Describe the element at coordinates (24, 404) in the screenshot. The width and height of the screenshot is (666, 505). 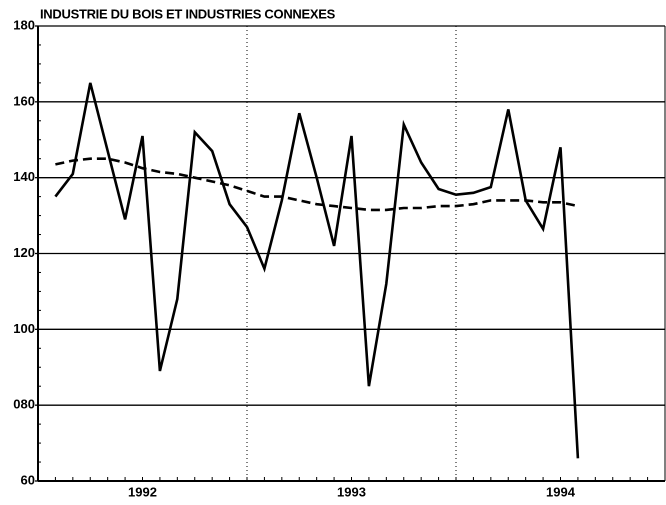
I see `y-tick-label: 080` at that location.